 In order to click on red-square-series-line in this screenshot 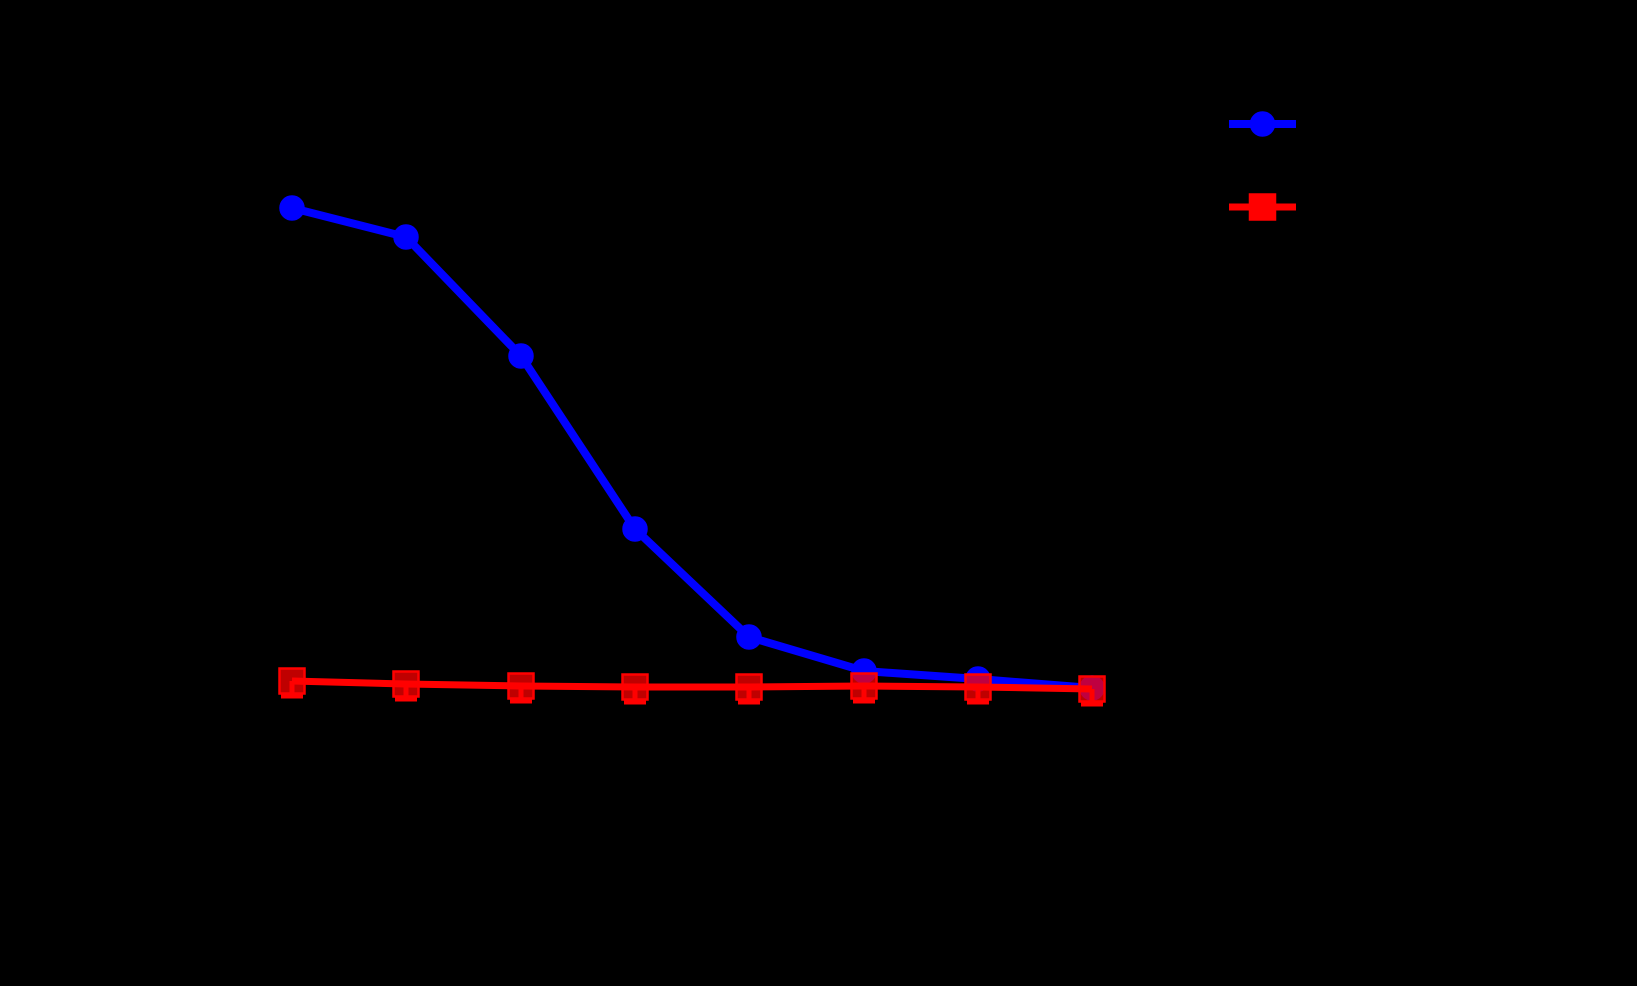, I will do `click(692, 685)`.